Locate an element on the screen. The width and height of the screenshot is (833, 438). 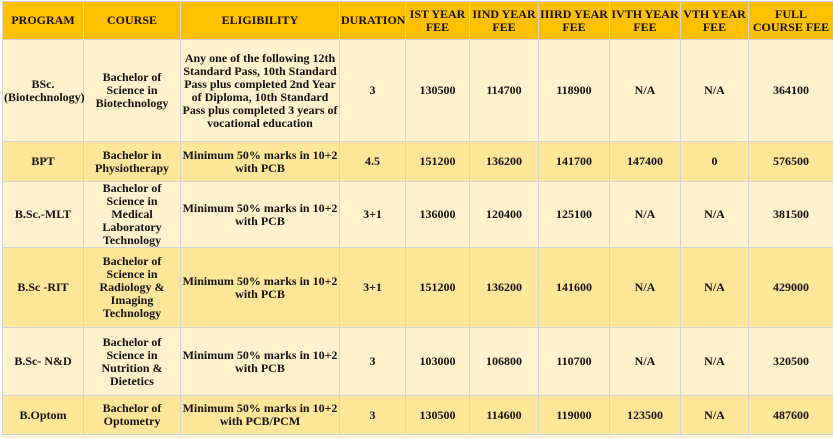
table-cell: BPT is located at coordinates (43, 161).